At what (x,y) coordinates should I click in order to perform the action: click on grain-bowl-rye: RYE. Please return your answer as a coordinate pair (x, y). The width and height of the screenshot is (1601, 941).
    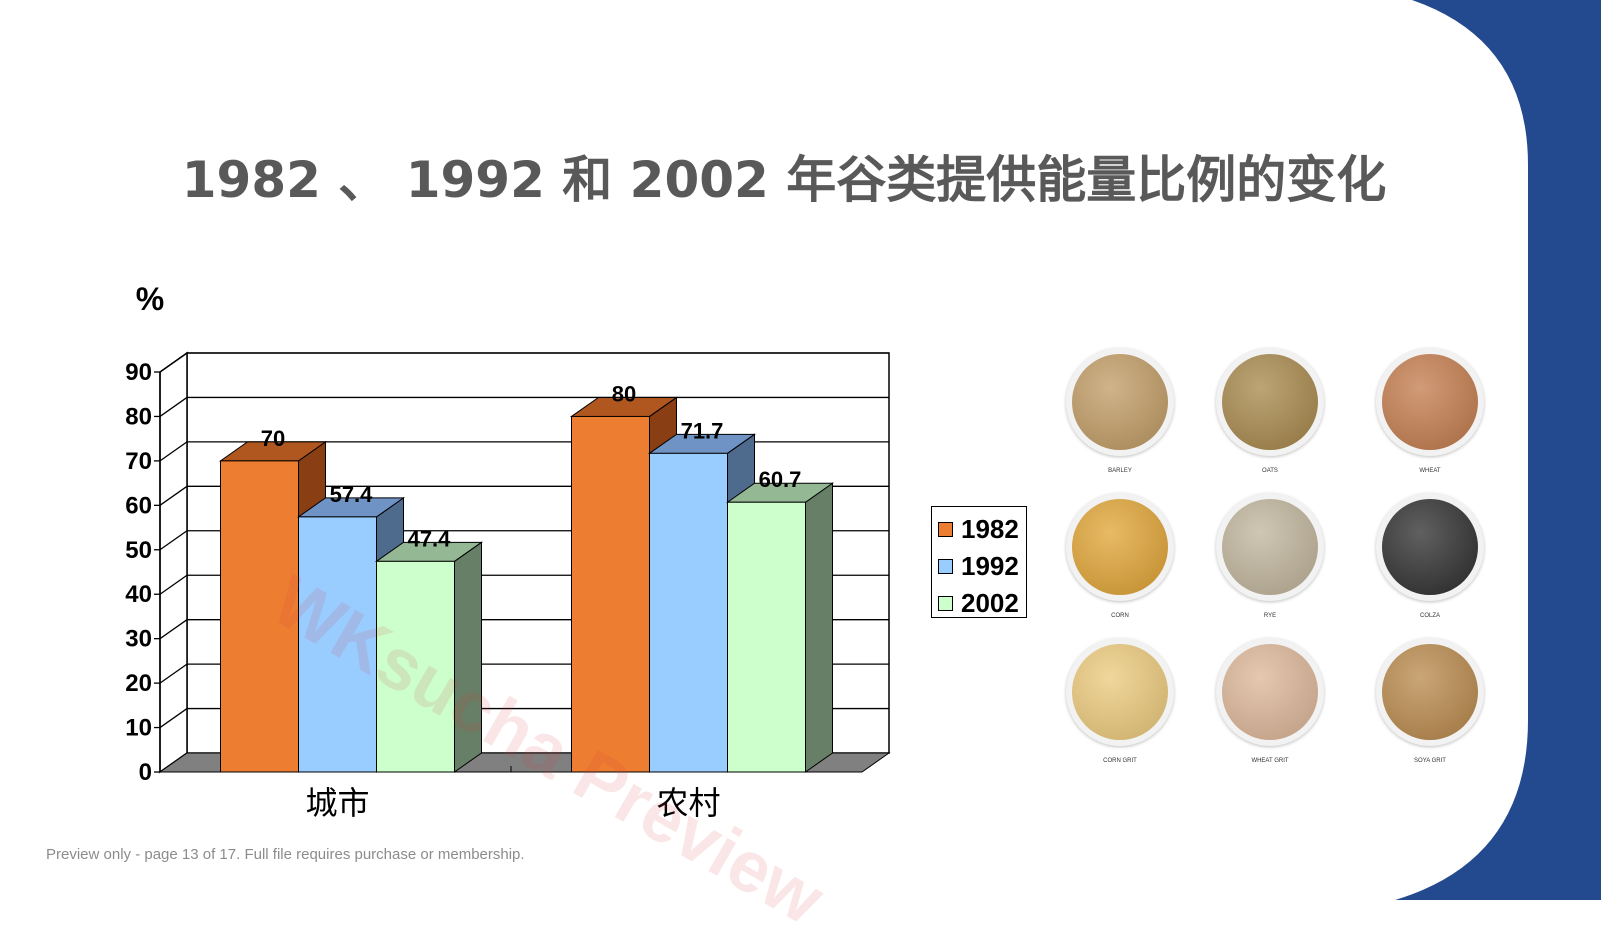
    Looking at the image, I should click on (1270, 563).